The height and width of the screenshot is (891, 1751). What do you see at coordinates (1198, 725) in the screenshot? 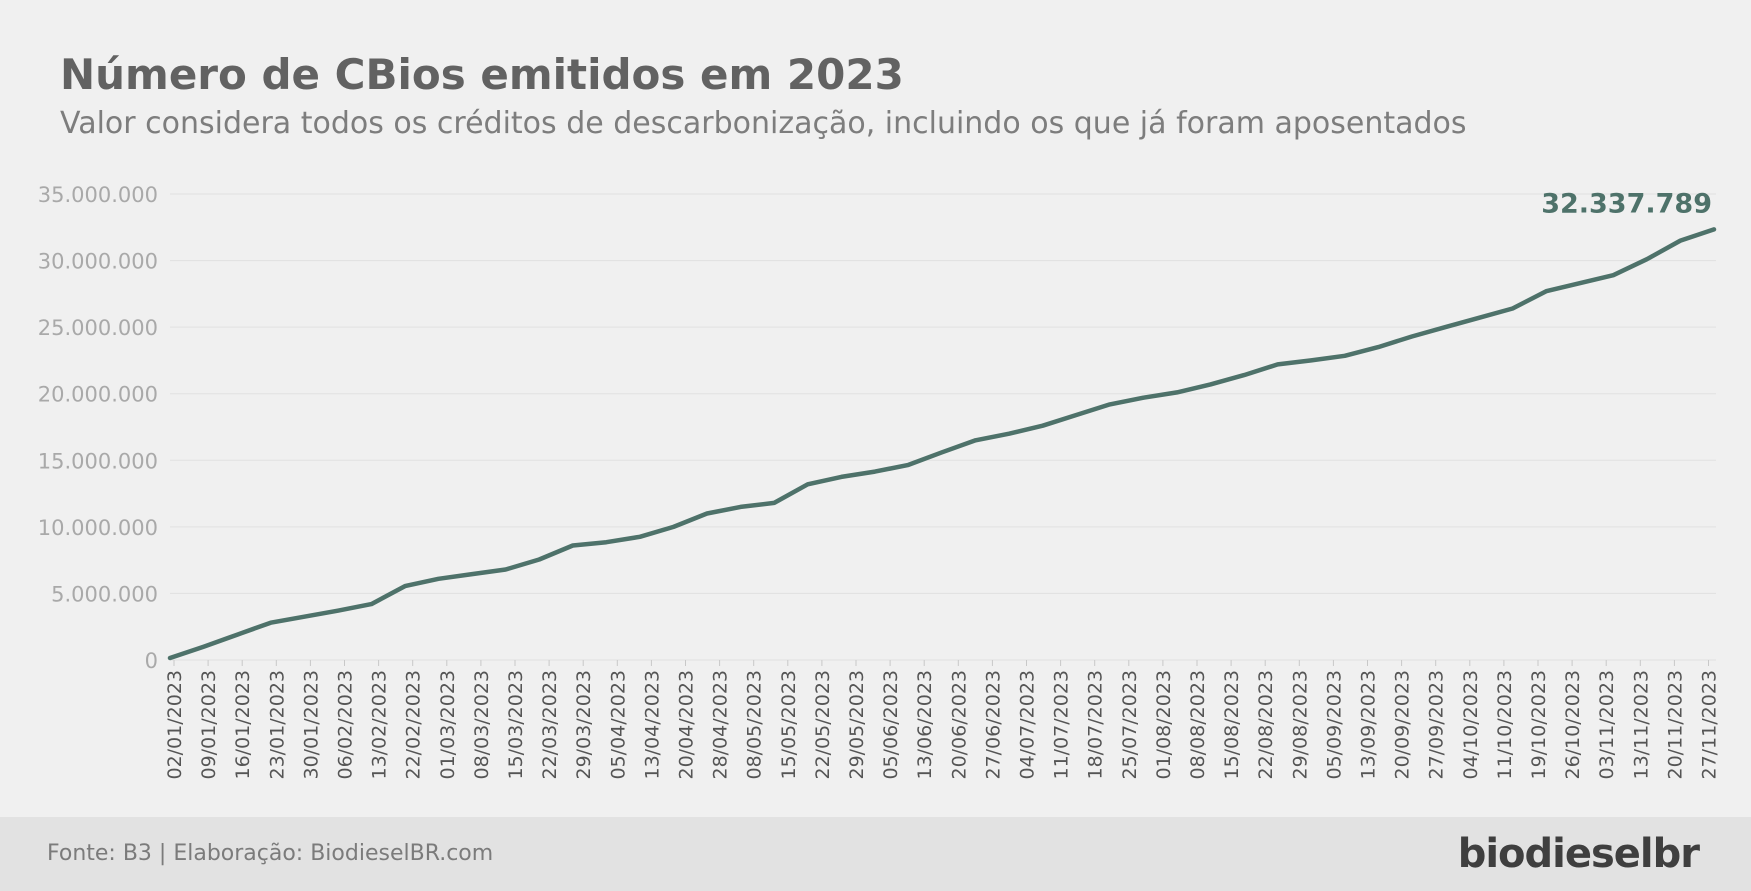
I see `x-tick-label: 08/08/2023` at bounding box center [1198, 725].